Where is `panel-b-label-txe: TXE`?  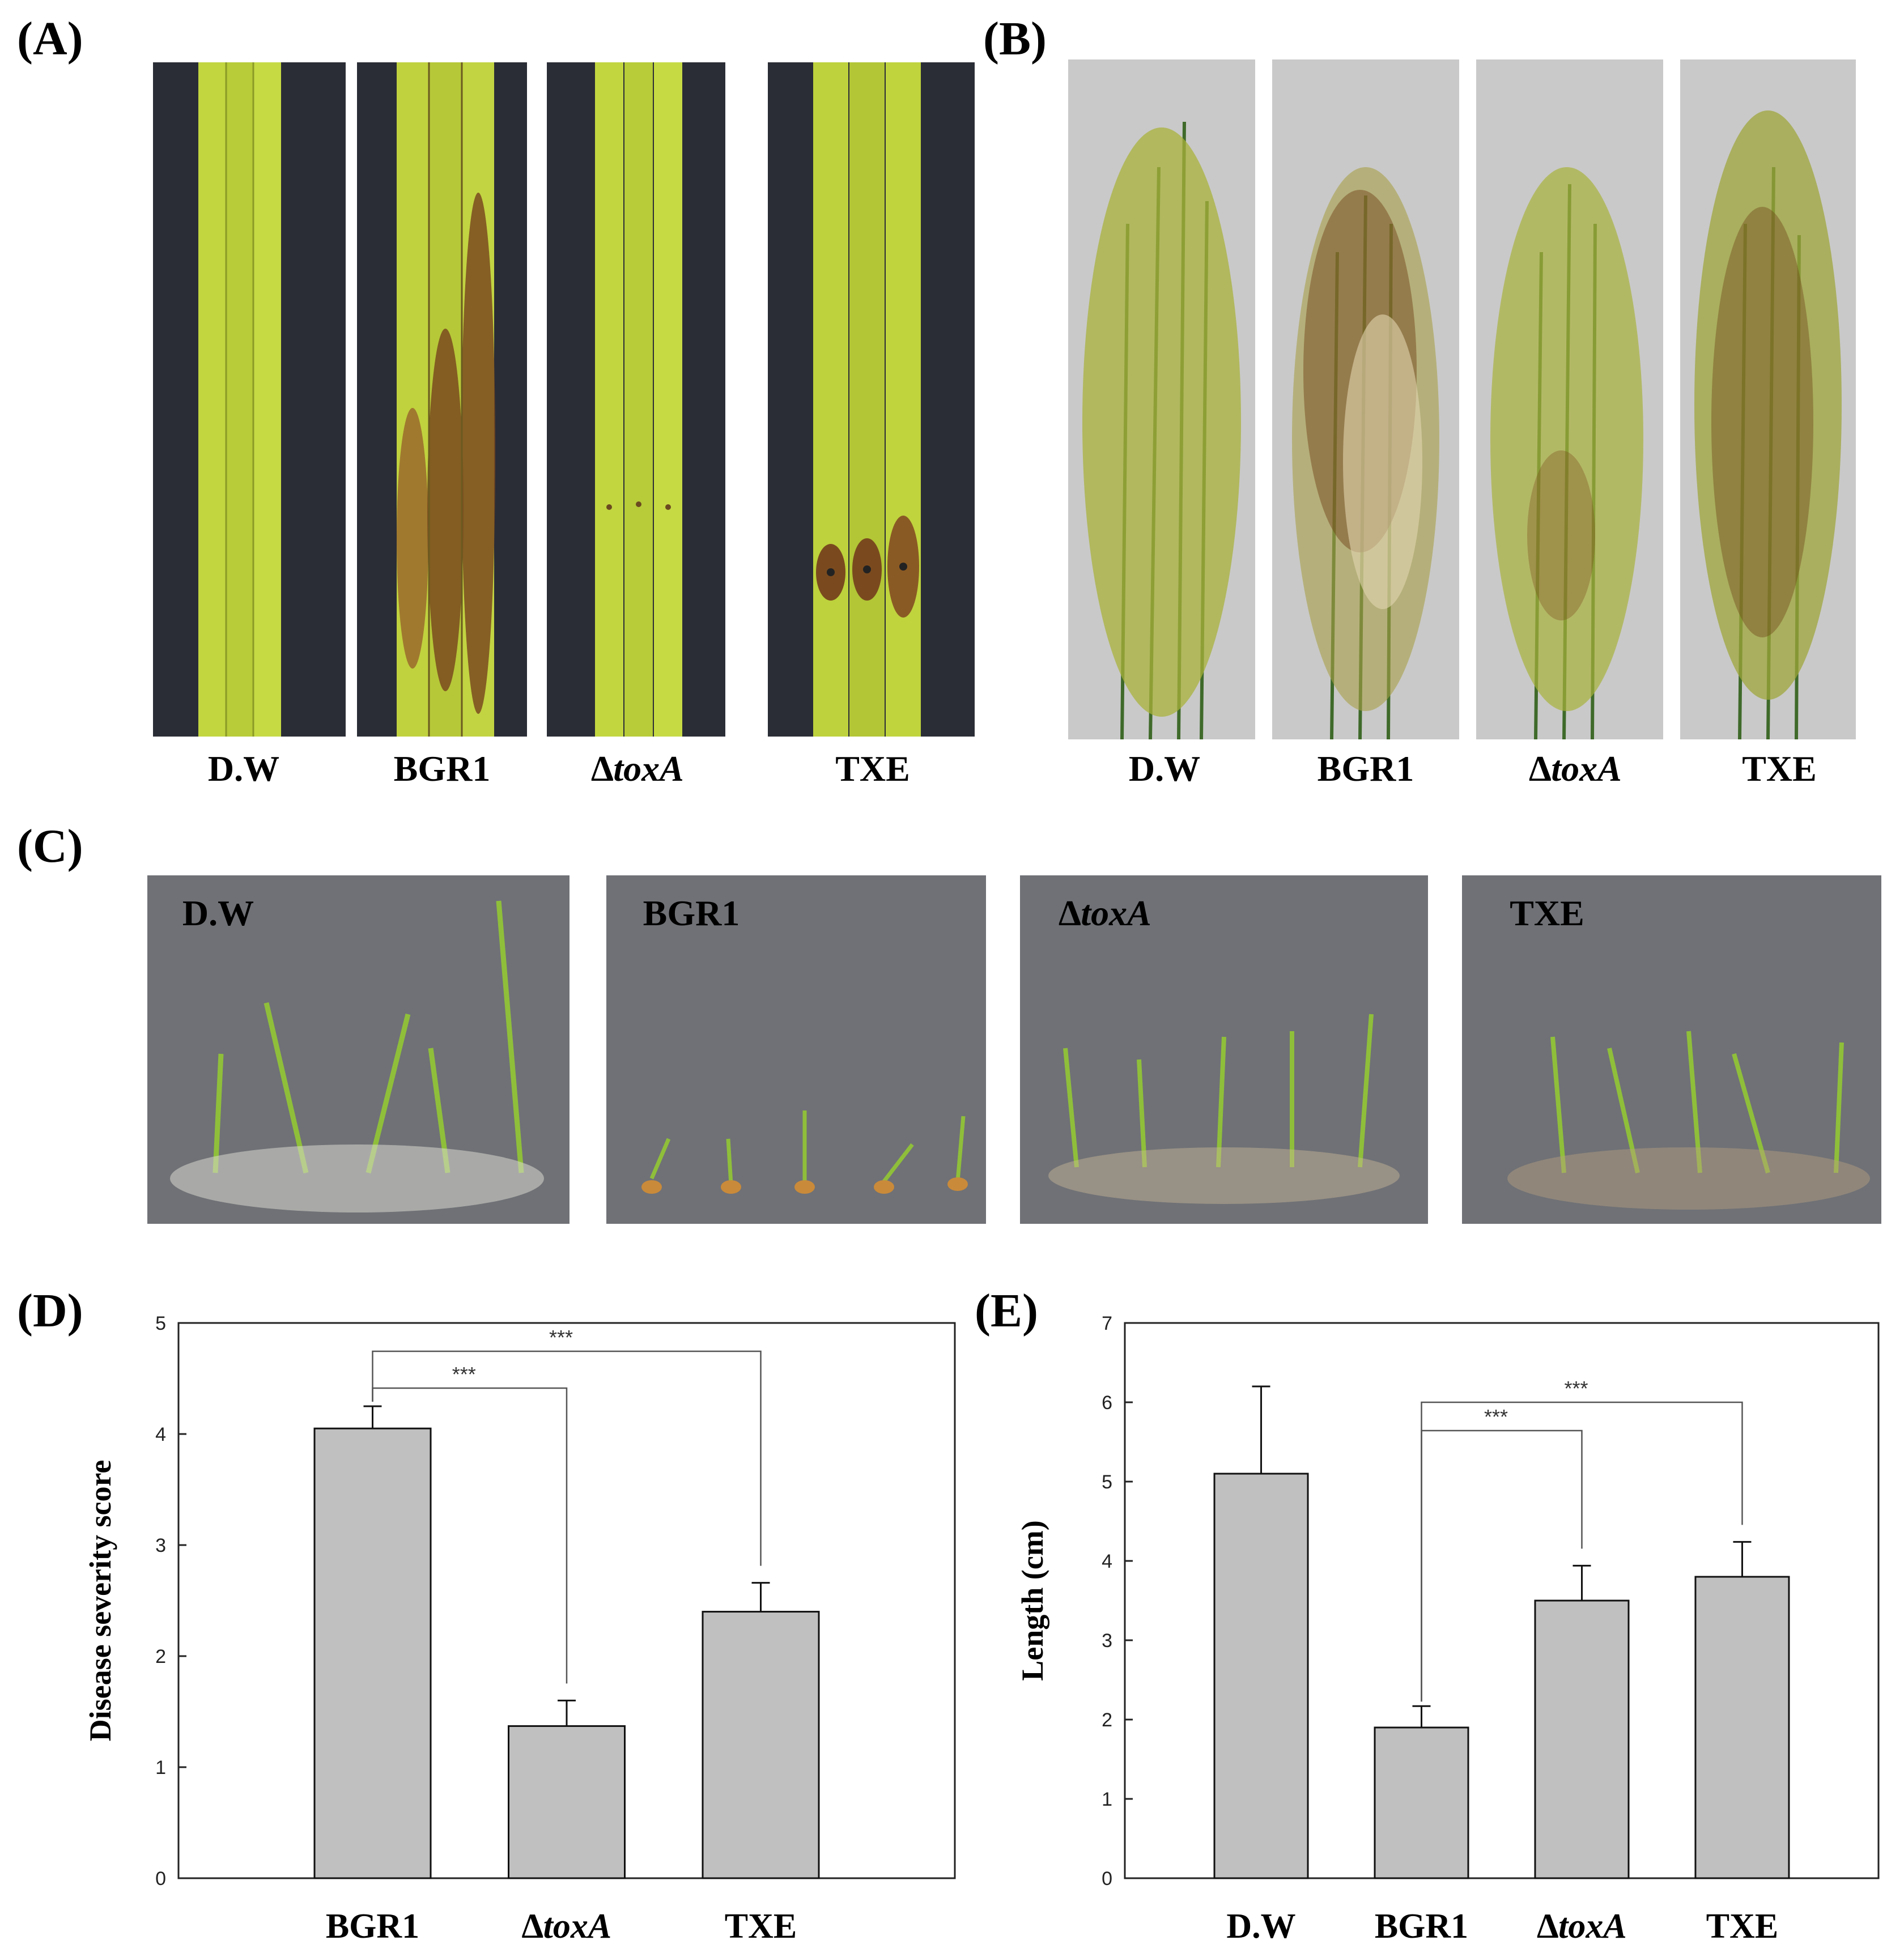
panel-b-label-txe: TXE is located at coordinates (1779, 769).